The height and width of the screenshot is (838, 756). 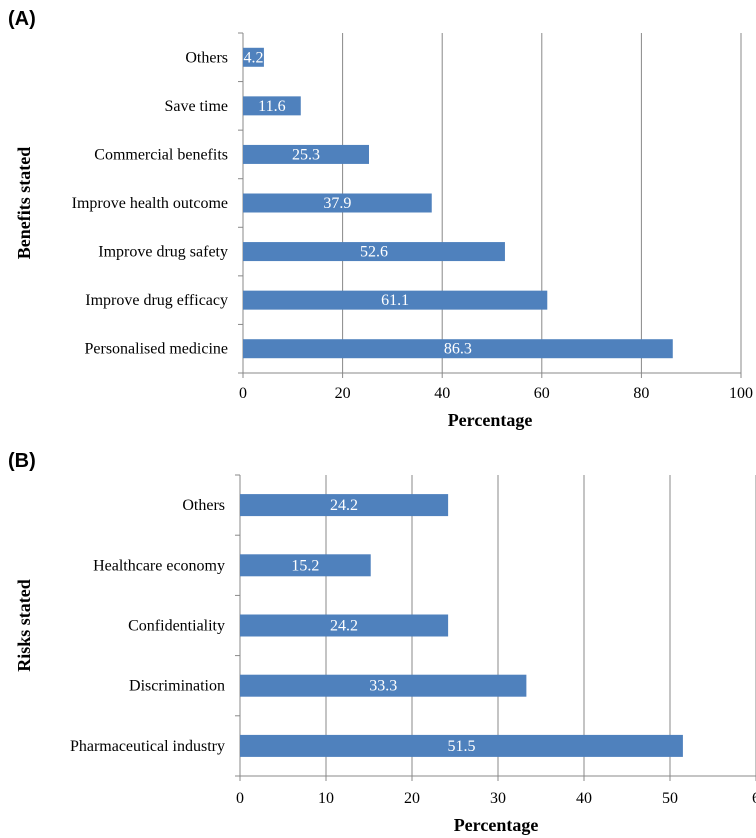 What do you see at coordinates (542, 393) in the screenshot?
I see `panel-a-x-tick-label: 60` at bounding box center [542, 393].